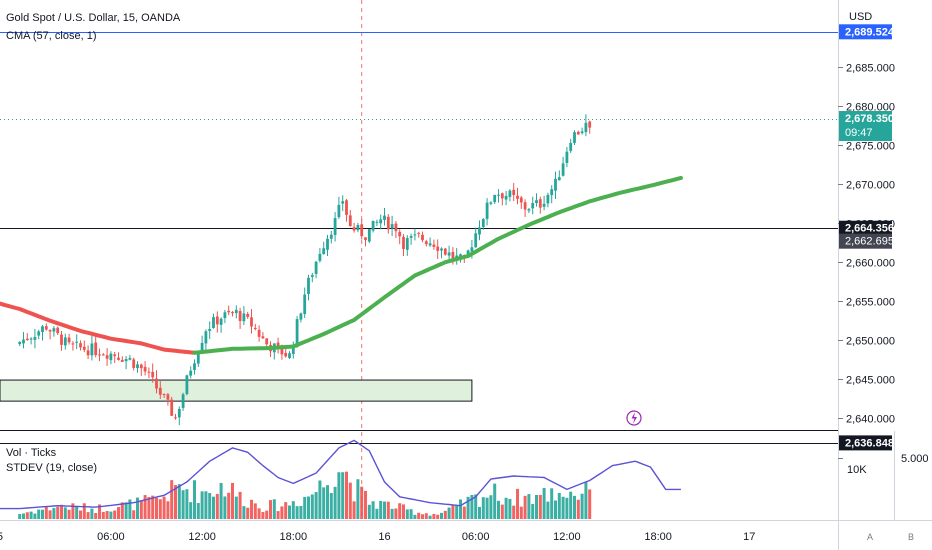 Image resolution: width=932 pixels, height=550 pixels. I want to click on time-tick-label: 06:00, so click(111, 537).